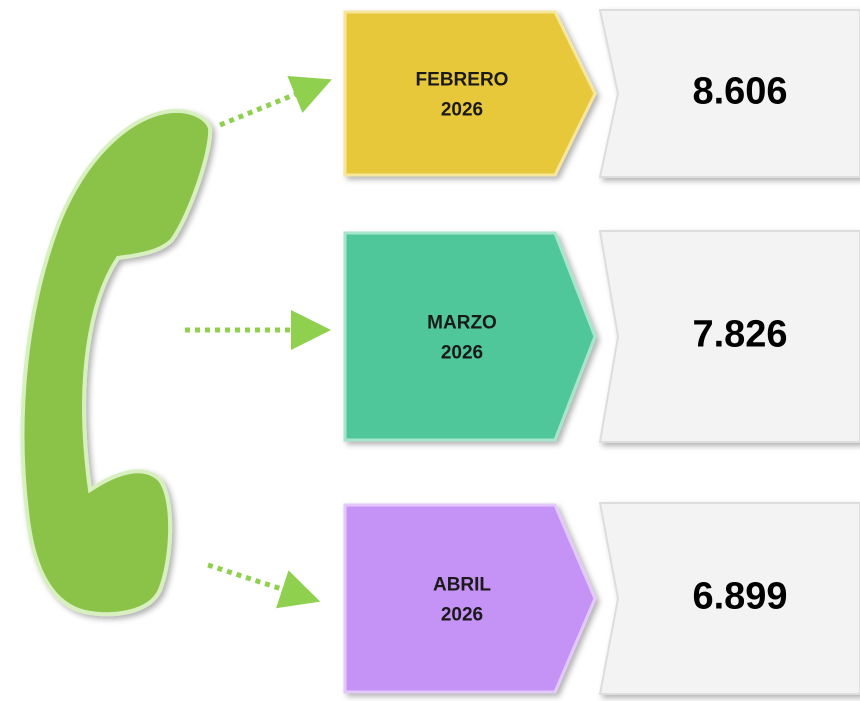 The width and height of the screenshot is (860, 701). What do you see at coordinates (462, 80) in the screenshot?
I see `month-label: FEBRERO` at bounding box center [462, 80].